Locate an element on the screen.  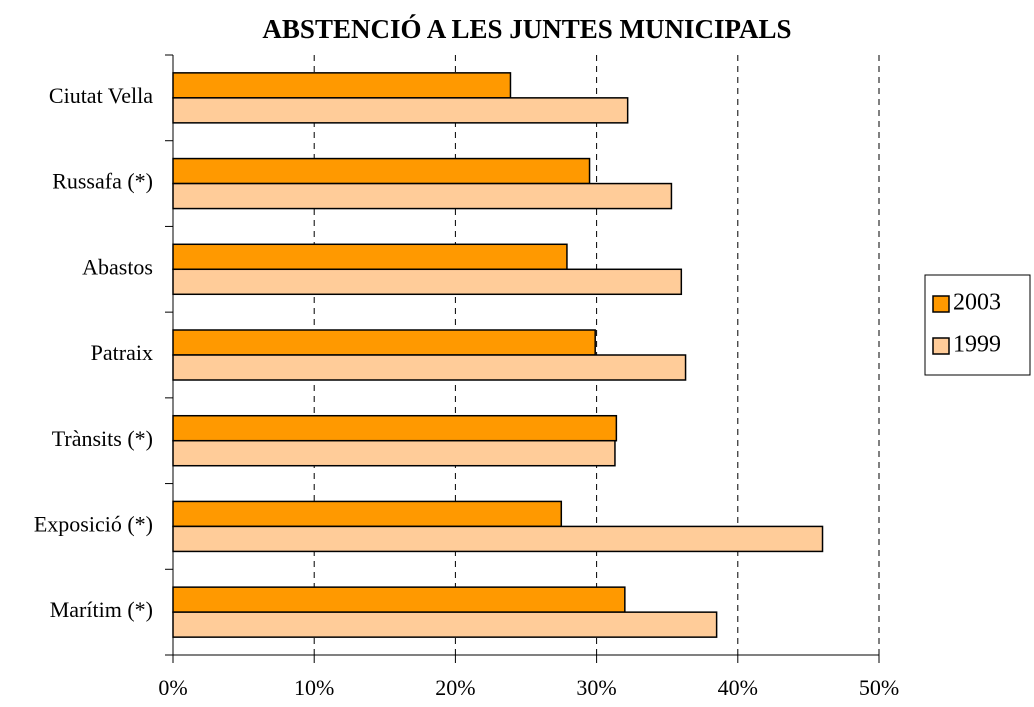
x-tick-label: 30% is located at coordinates (596, 687).